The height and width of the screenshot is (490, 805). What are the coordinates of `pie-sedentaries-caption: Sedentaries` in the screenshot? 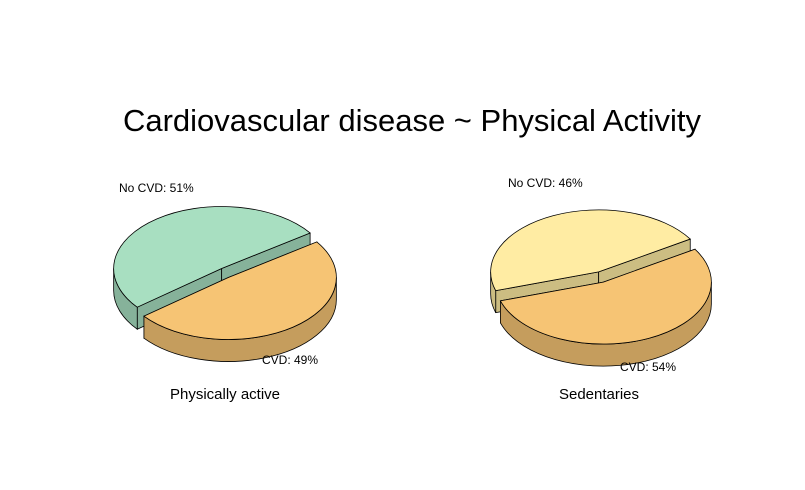 It's located at (599, 394).